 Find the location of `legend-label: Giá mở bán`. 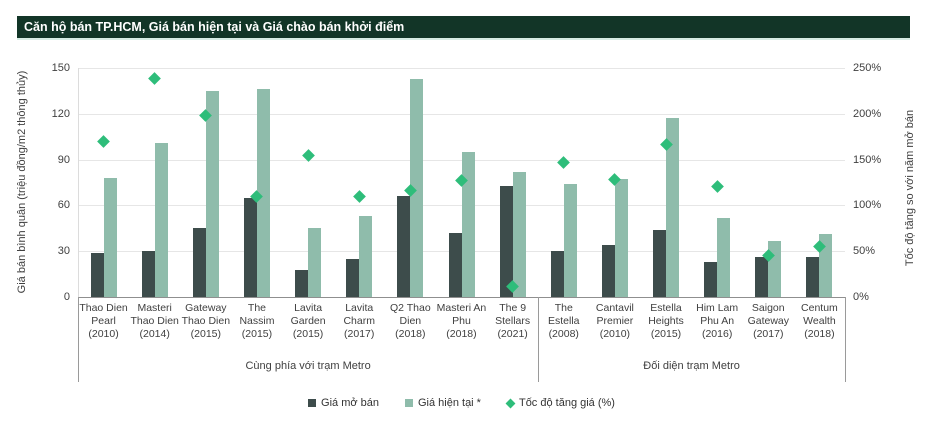

legend-label: Giá mở bán is located at coordinates (350, 403).